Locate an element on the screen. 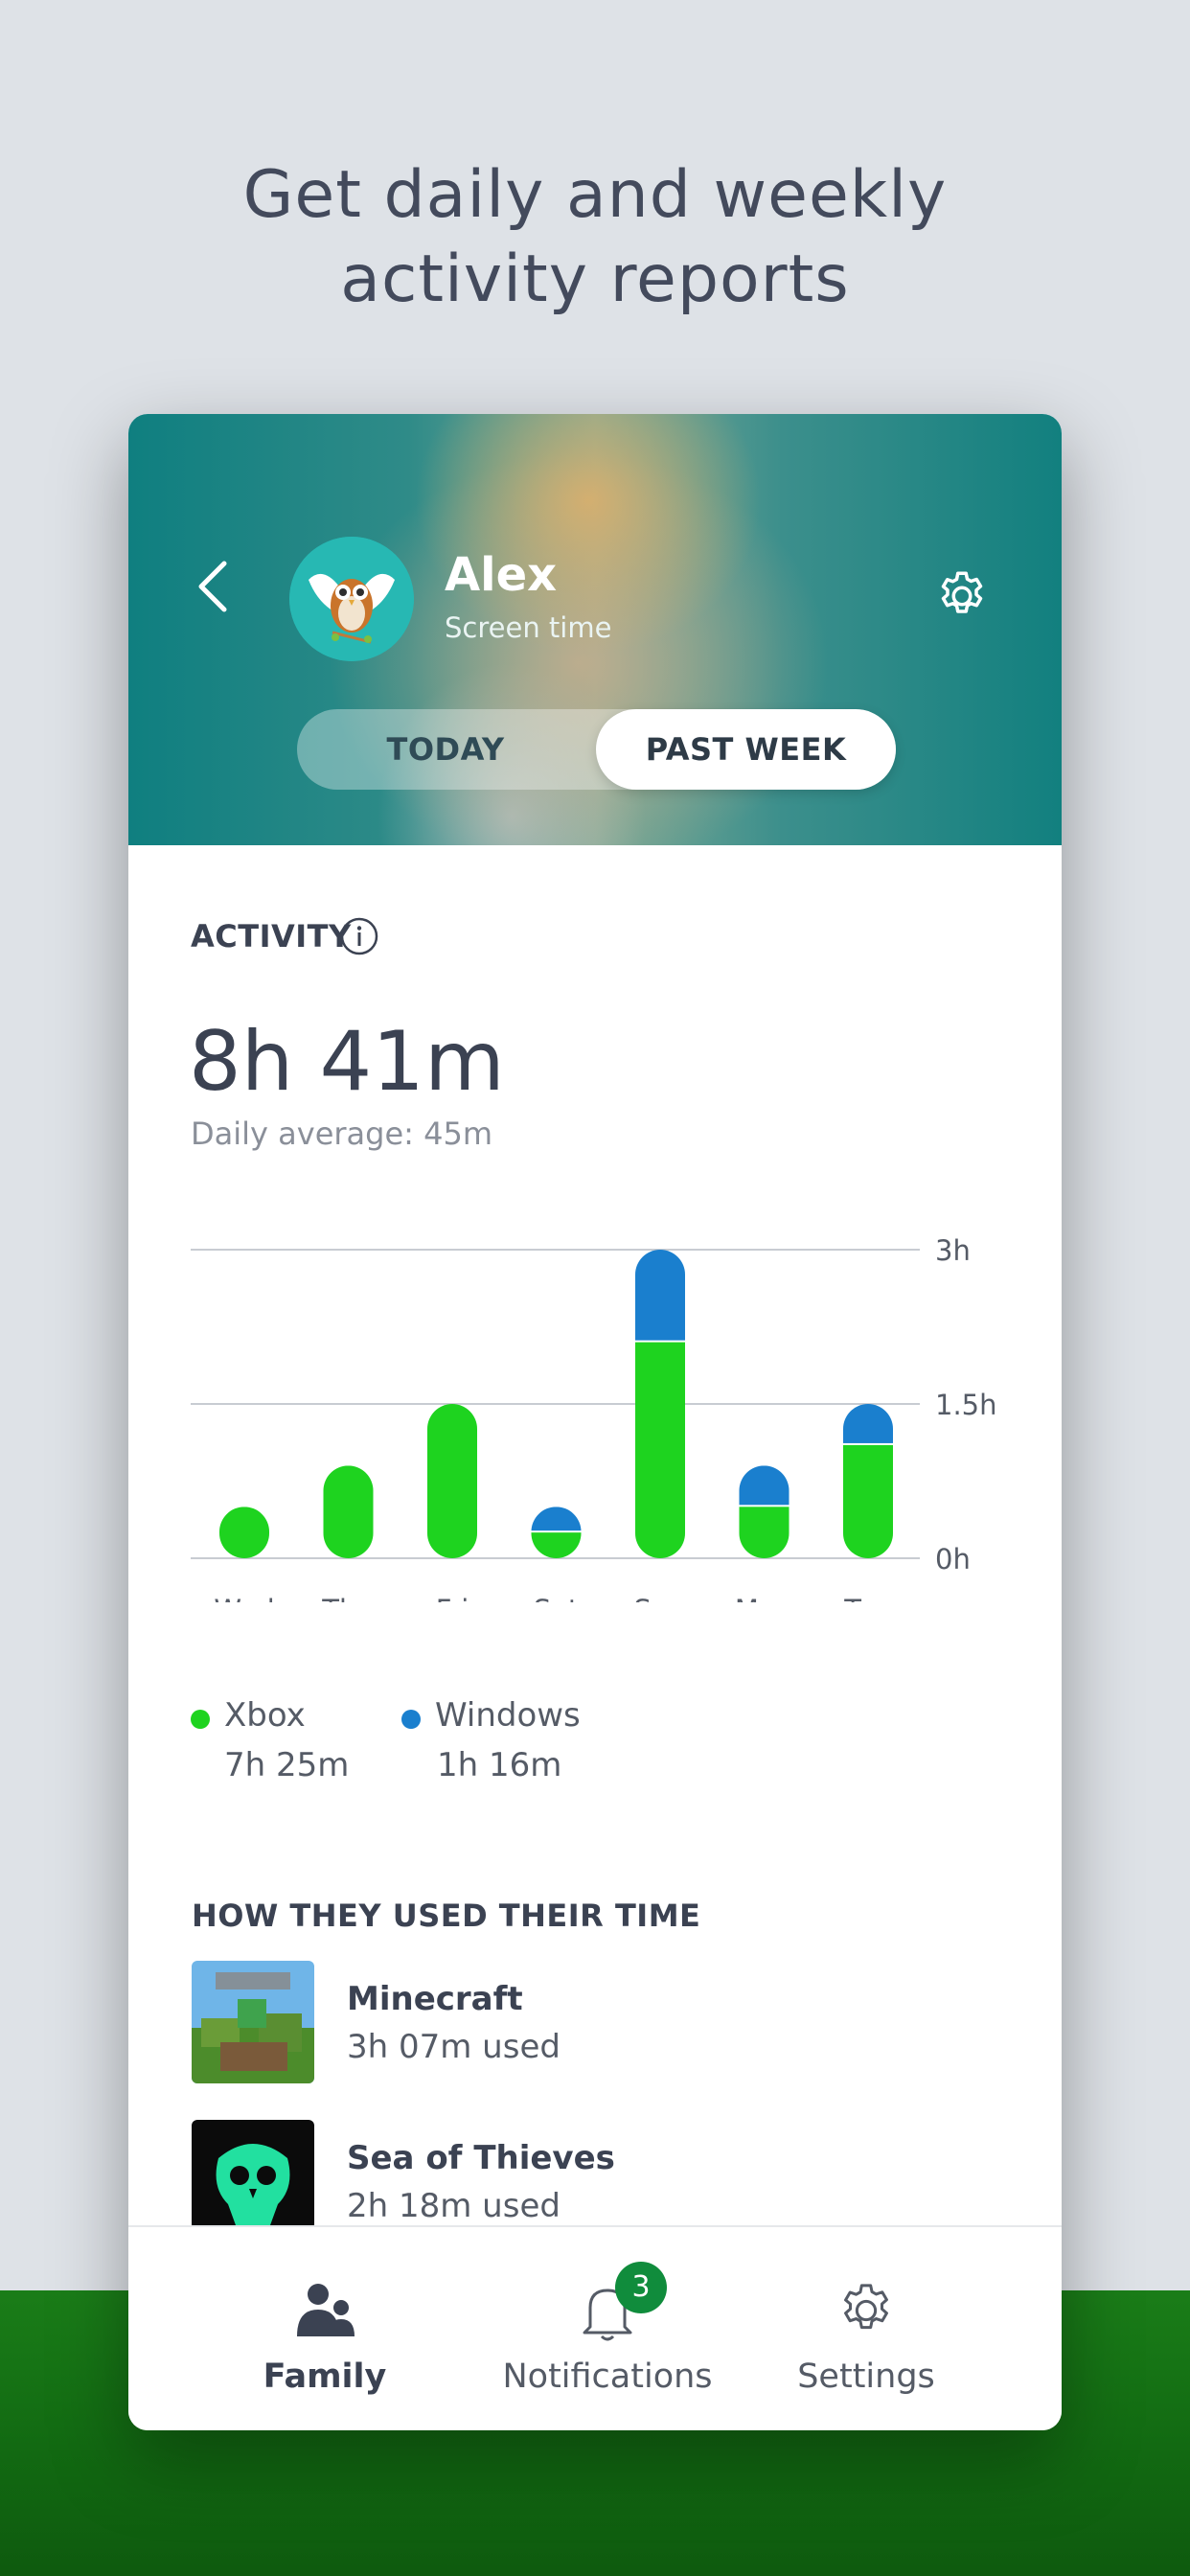 Image resolution: width=1190 pixels, height=2576 pixels. profile-settings-button is located at coordinates (962, 596).